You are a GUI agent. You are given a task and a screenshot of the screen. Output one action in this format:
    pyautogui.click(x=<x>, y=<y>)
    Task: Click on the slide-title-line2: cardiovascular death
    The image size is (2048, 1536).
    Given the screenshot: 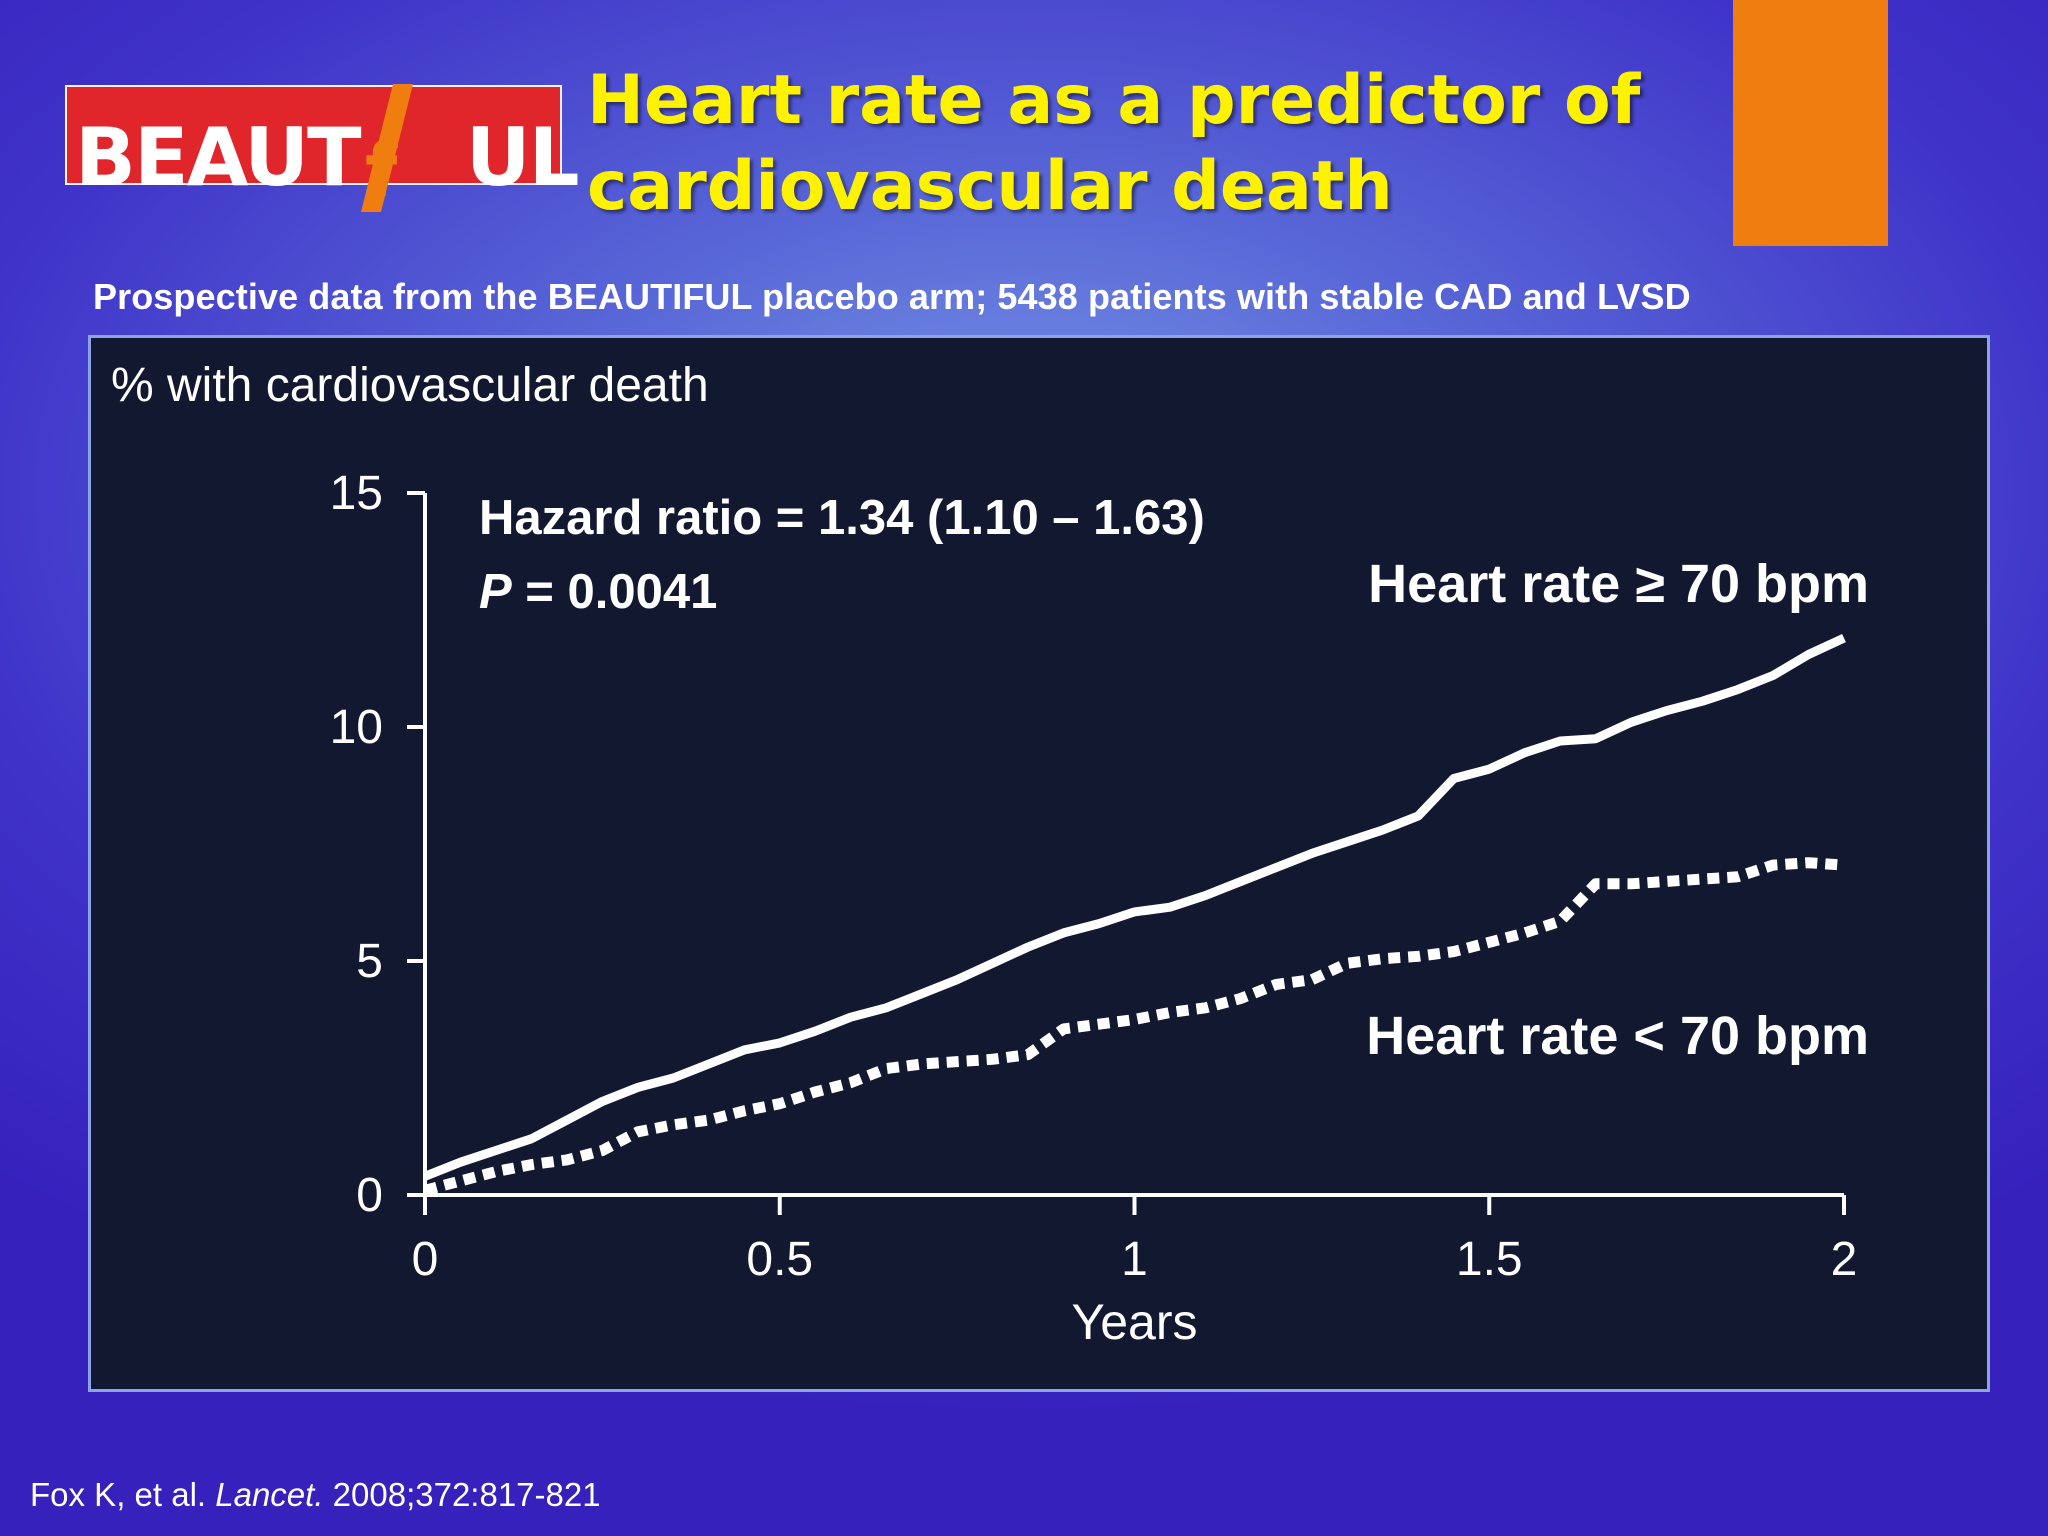 What is the action you would take?
    pyautogui.click(x=990, y=186)
    